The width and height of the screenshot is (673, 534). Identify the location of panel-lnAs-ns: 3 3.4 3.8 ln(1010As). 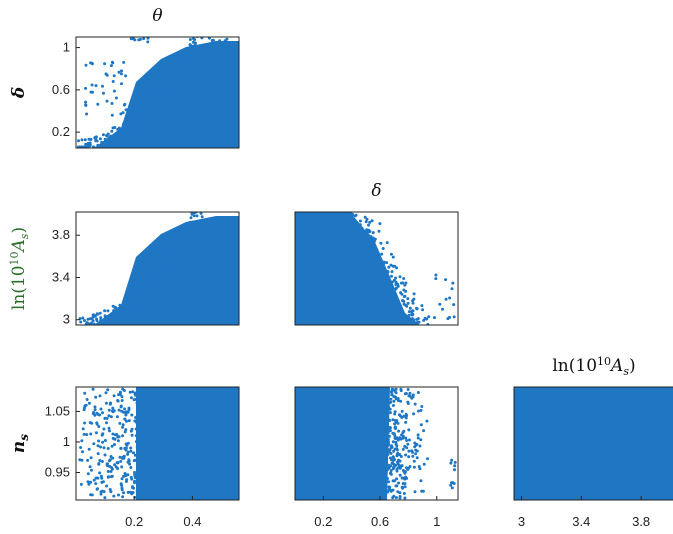
(593, 442).